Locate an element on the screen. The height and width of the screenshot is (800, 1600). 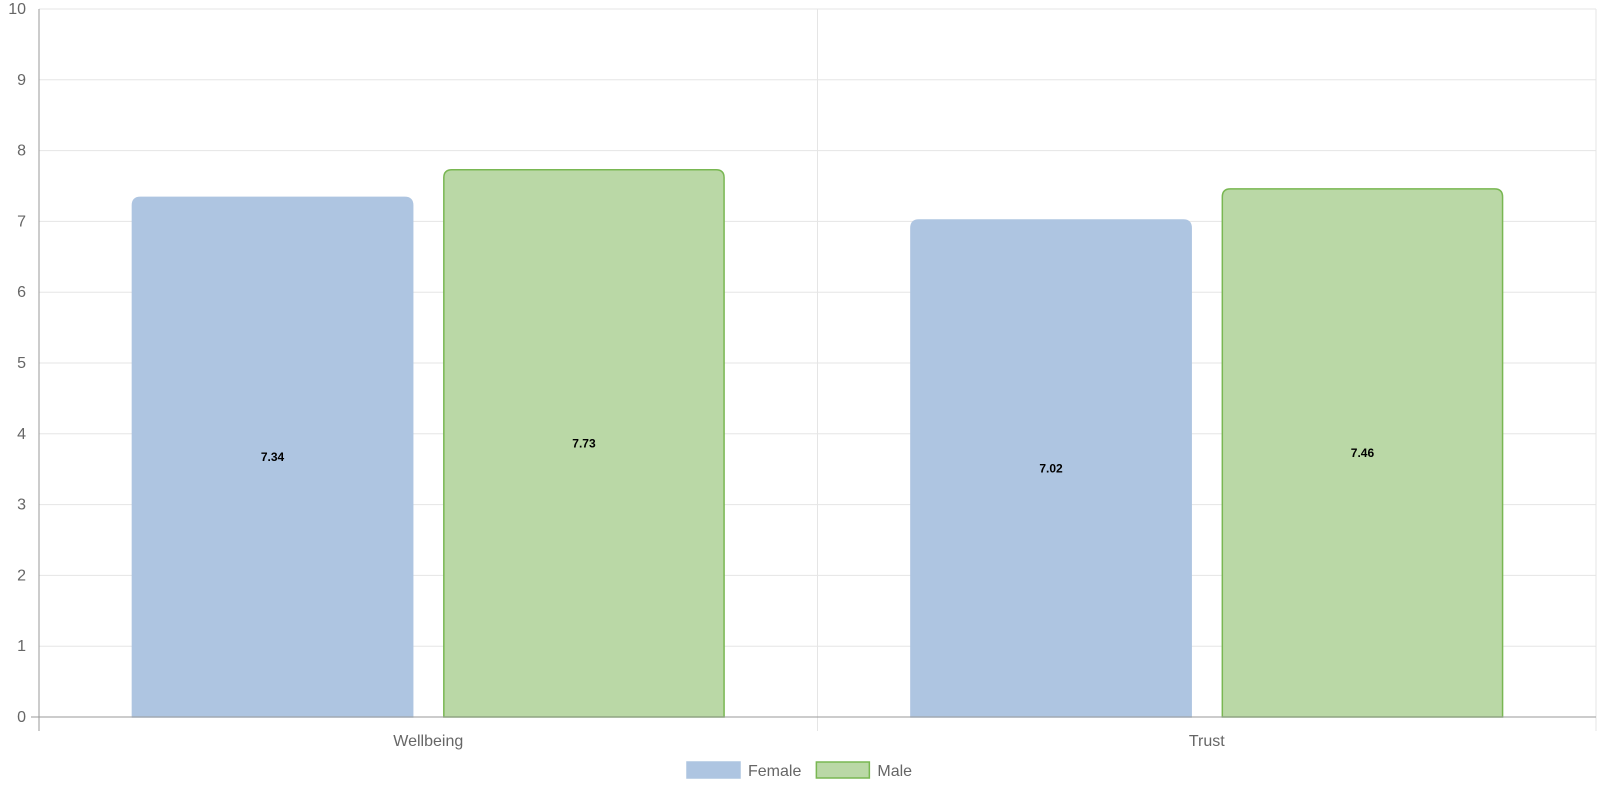
bar-female-trust is located at coordinates (1051, 468).